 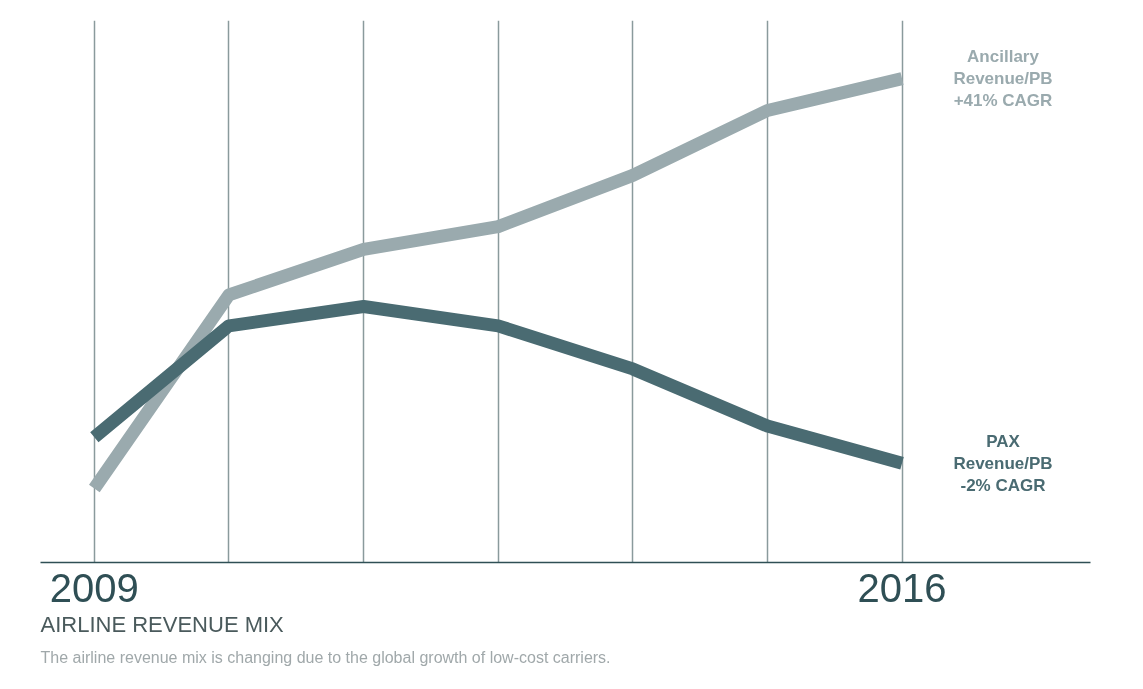 I want to click on text: Ancillary Revenue/PB, so click(x=1003, y=68).